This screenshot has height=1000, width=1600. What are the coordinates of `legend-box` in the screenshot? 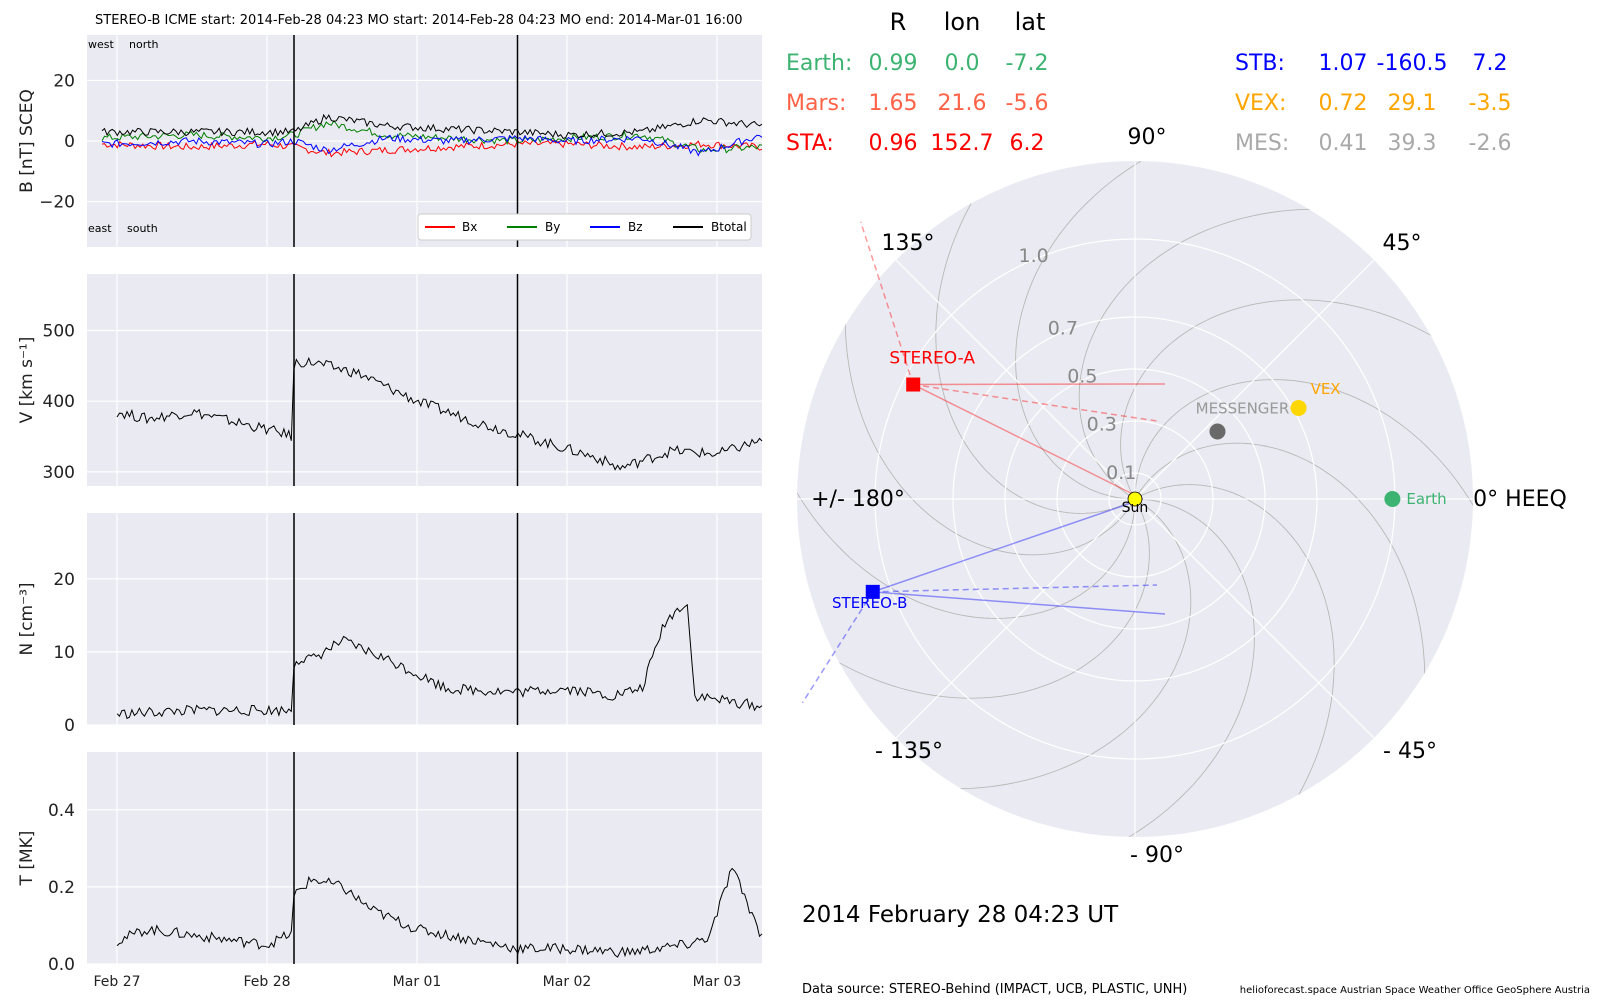 It's located at (584, 227).